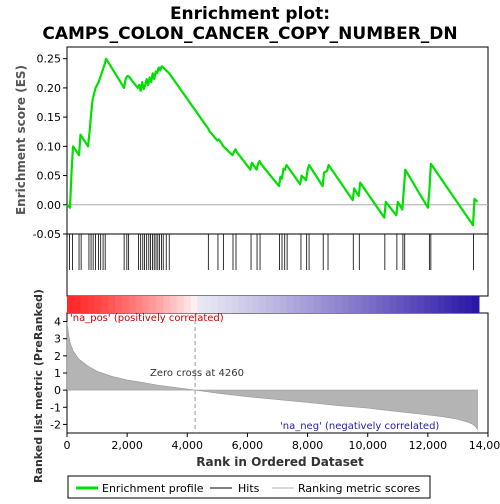 The width and height of the screenshot is (500, 504). What do you see at coordinates (49, 176) in the screenshot?
I see `es-y-tick-label: 0.05` at bounding box center [49, 176].